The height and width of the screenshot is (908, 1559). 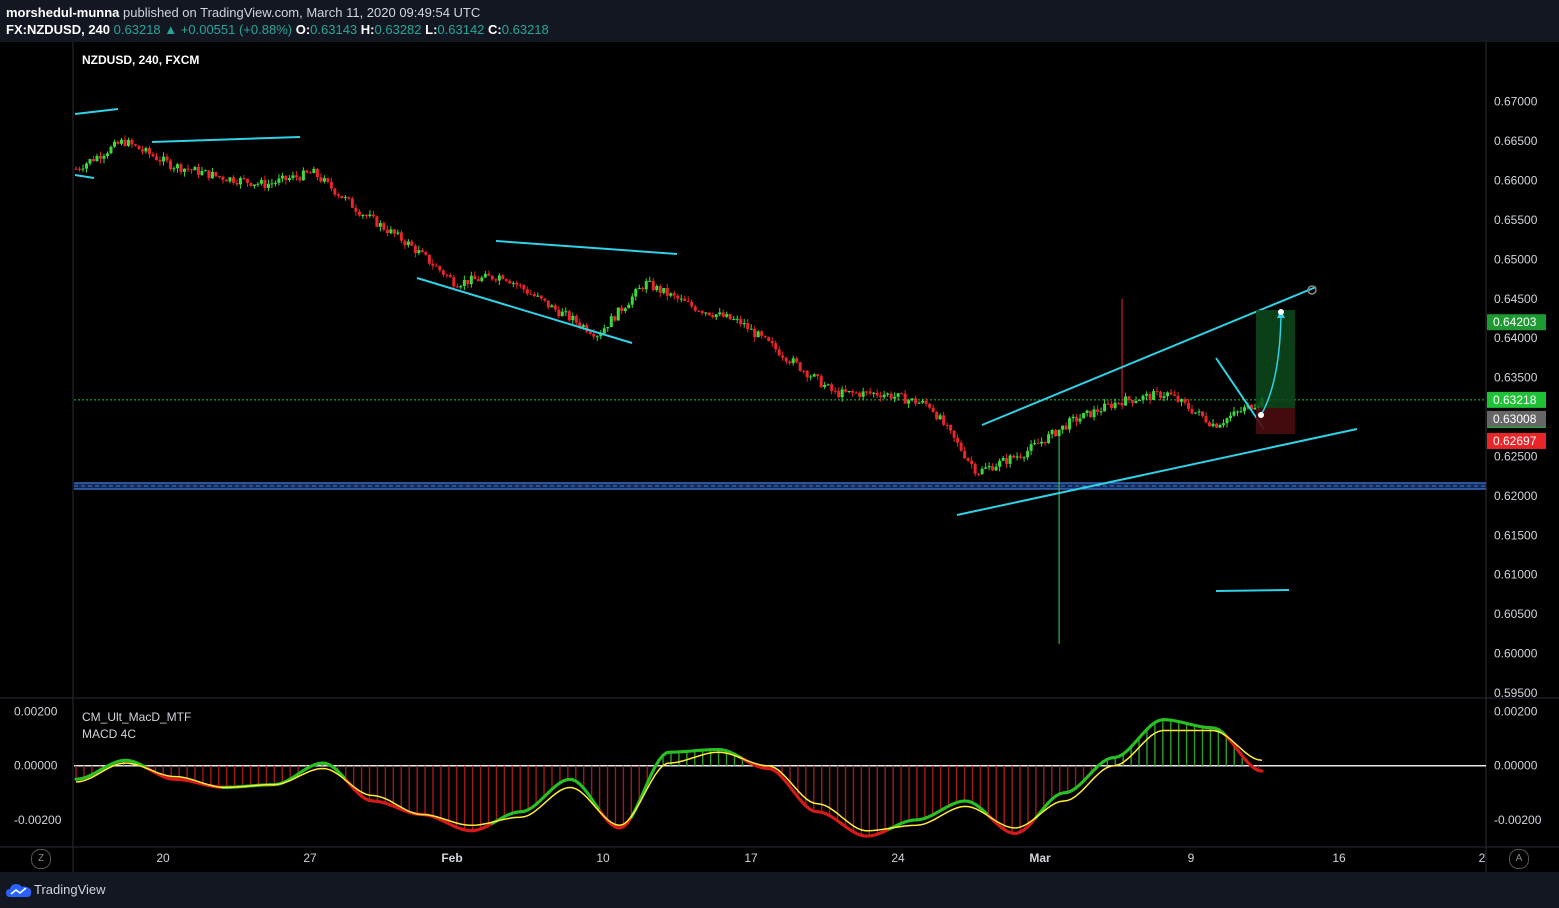 What do you see at coordinates (1312, 290) in the screenshot?
I see `anchor-handle` at bounding box center [1312, 290].